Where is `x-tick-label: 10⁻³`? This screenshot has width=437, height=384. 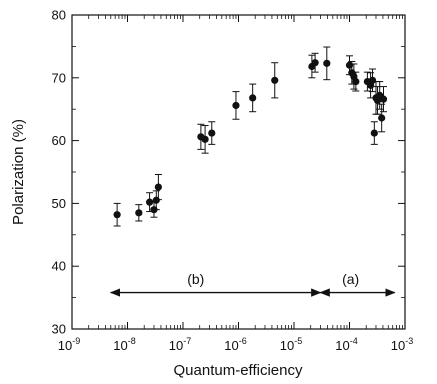
x-tick-label: 10⁻³ is located at coordinates (402, 344).